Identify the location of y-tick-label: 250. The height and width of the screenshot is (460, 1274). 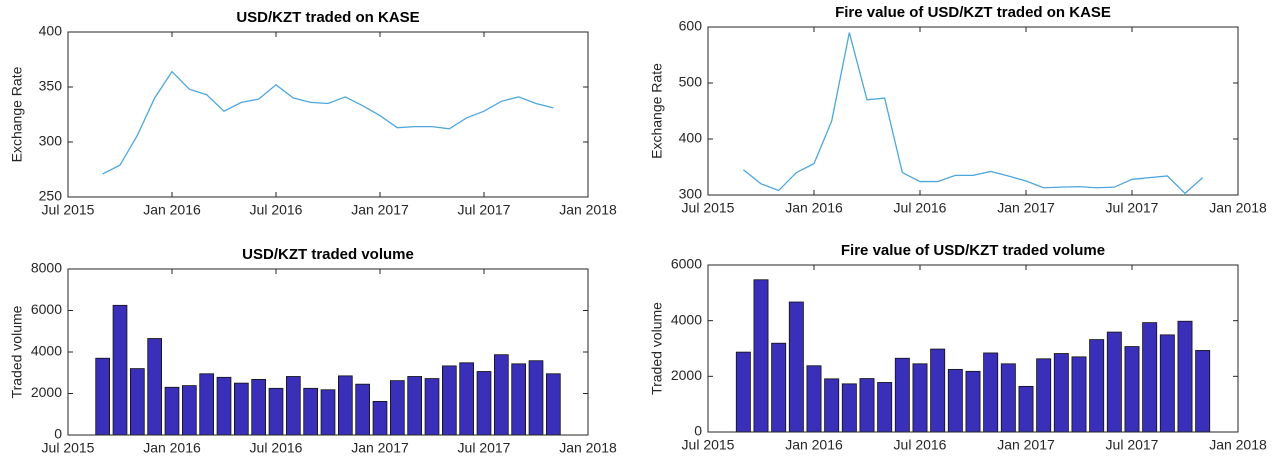
(51, 196).